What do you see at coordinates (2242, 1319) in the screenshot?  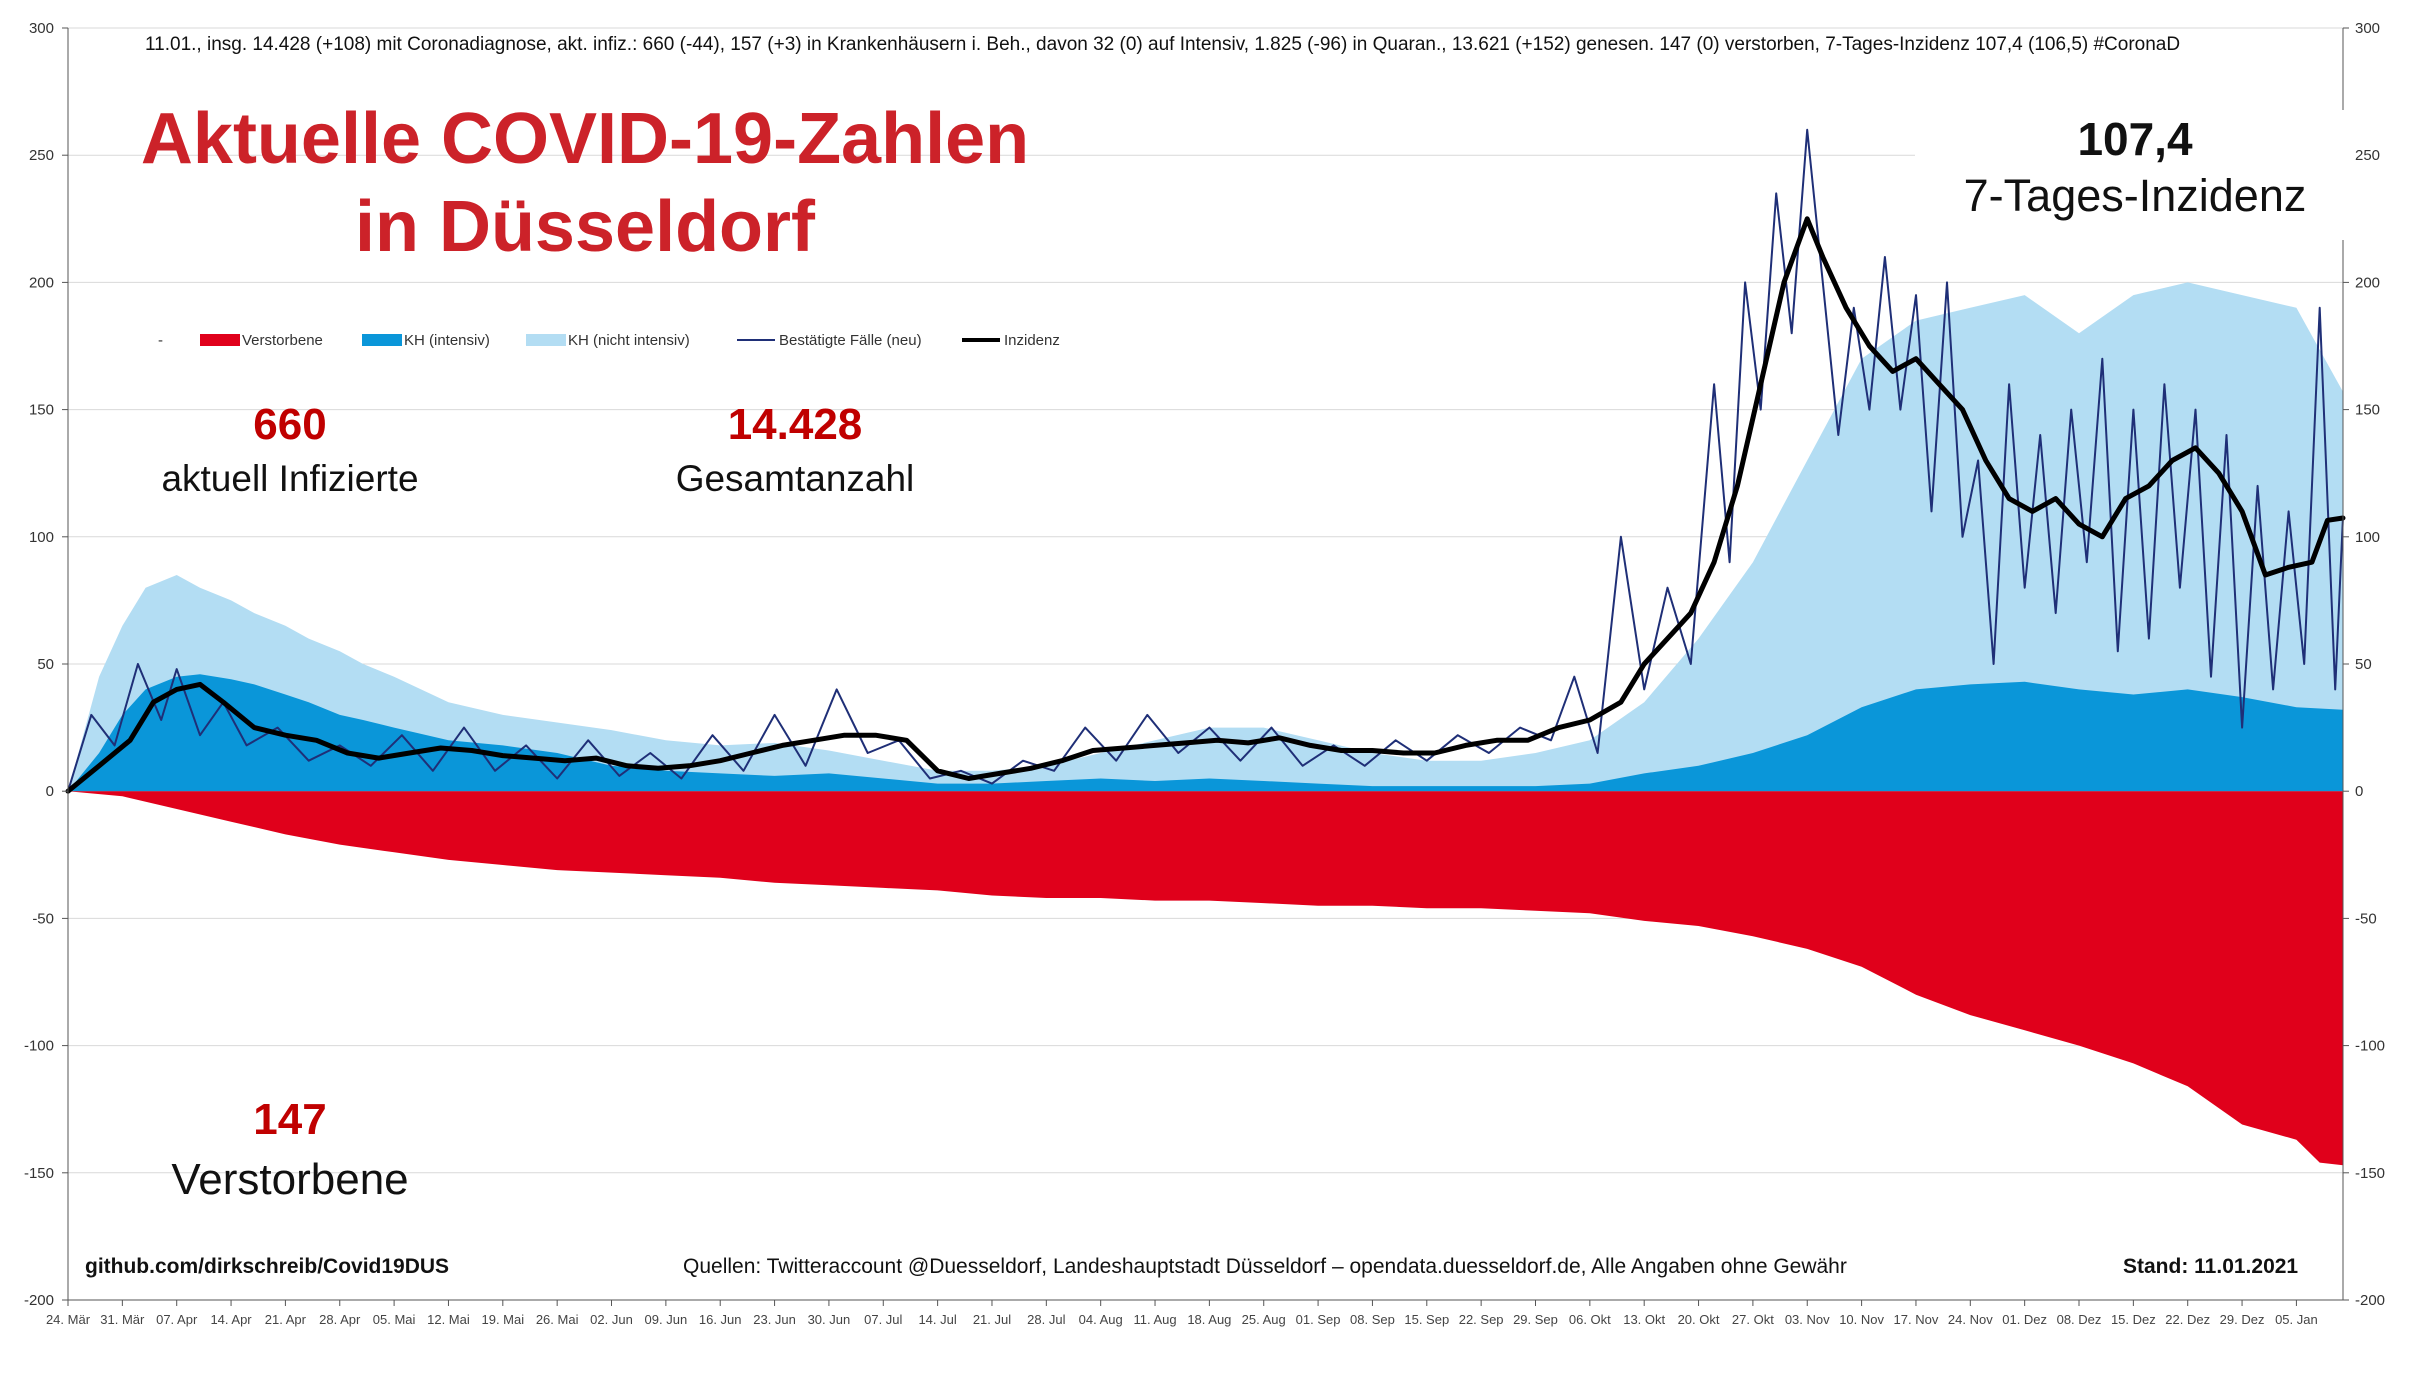 I see `x-tick-label: 29. Dez` at bounding box center [2242, 1319].